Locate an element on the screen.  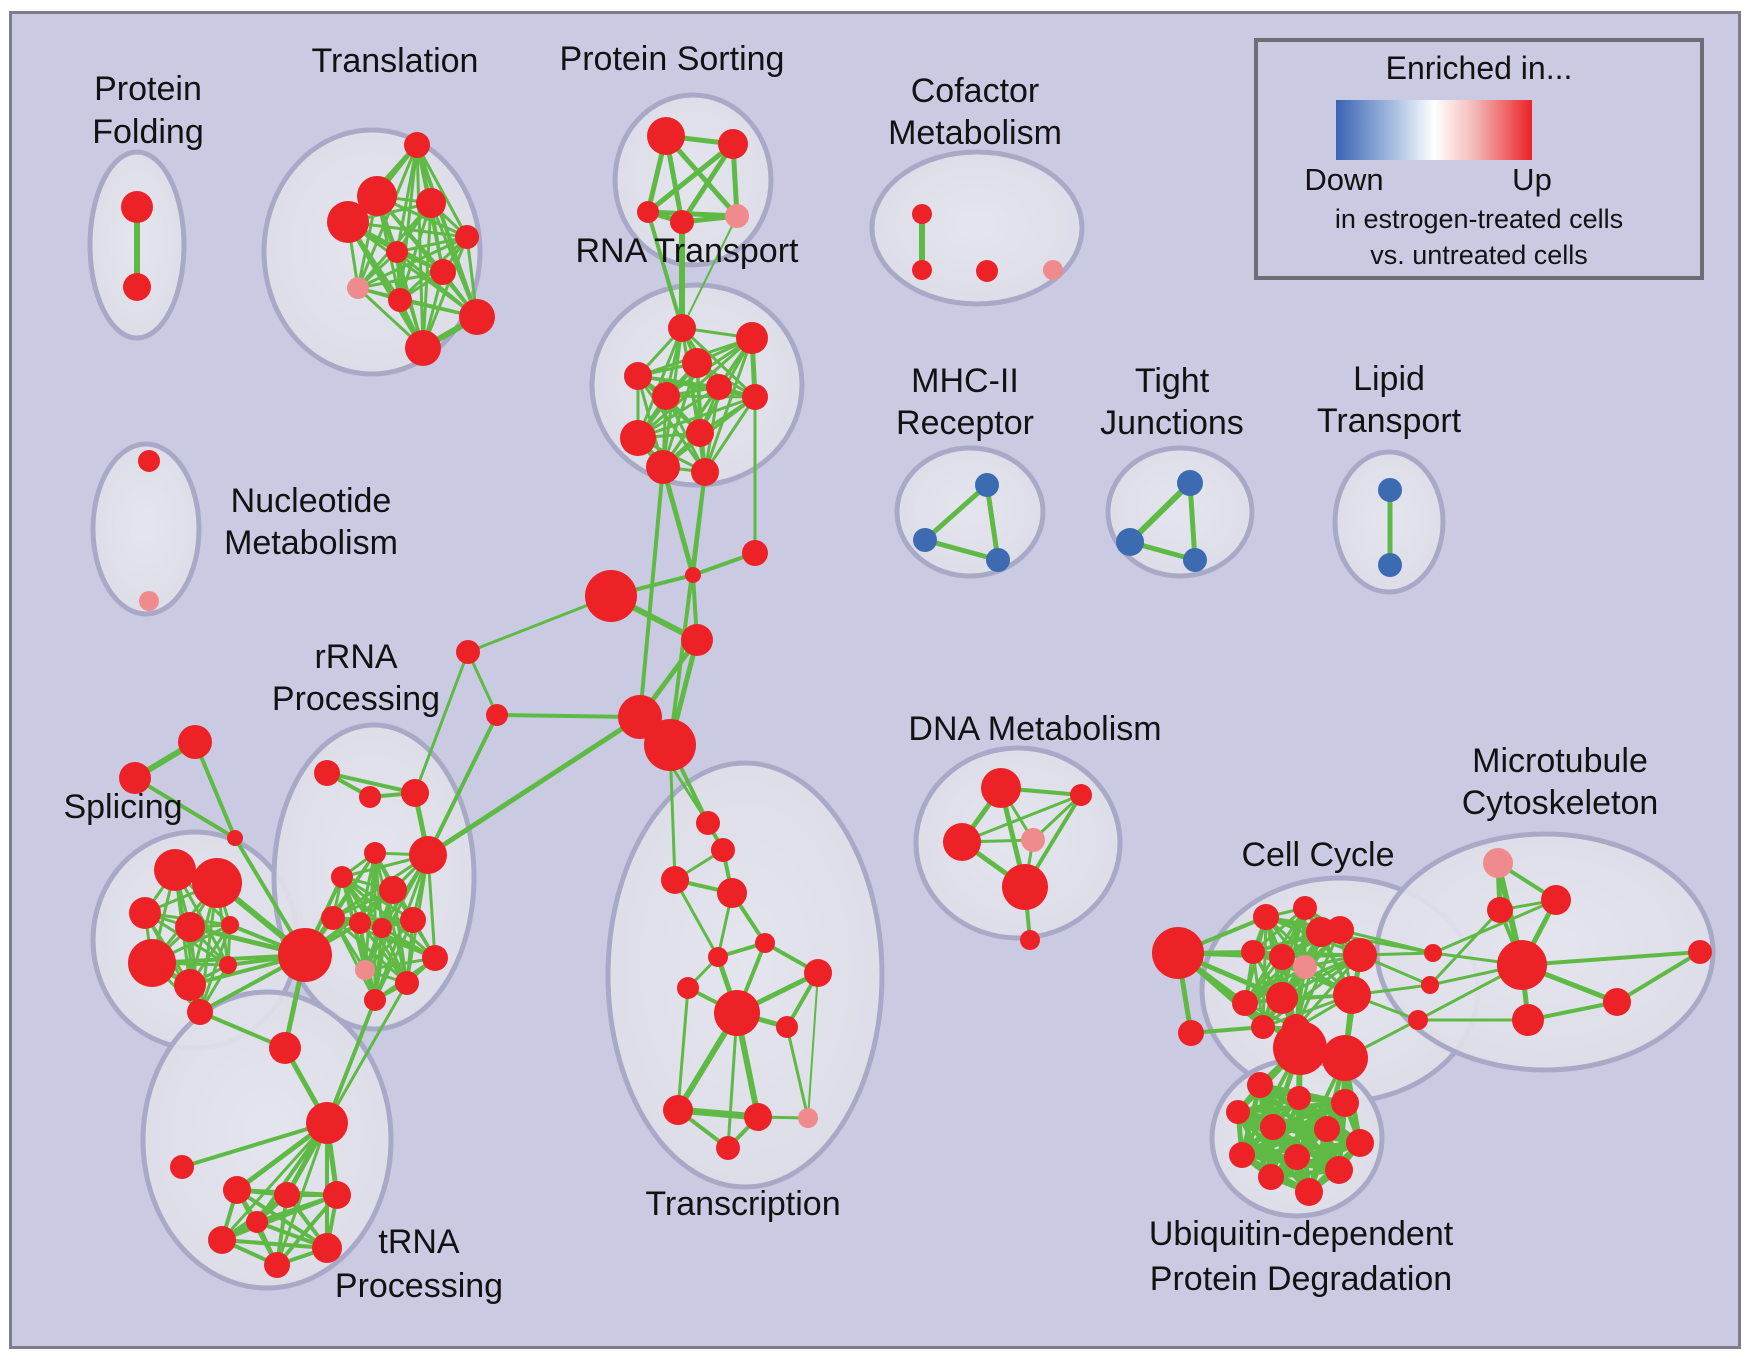
cluster-label-lipid-transport: Lipid Transport is located at coordinates (1389, 400).